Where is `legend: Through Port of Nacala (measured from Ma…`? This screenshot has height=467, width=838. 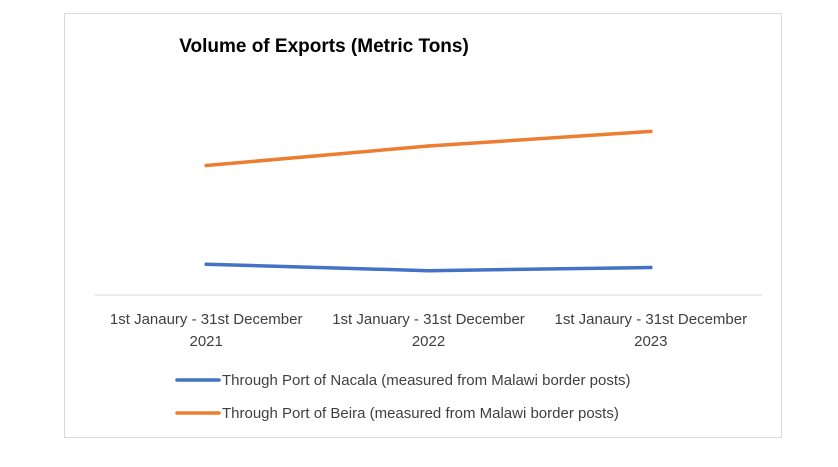
legend: Through Port of Nacala (measured from Ma… is located at coordinates (403, 397).